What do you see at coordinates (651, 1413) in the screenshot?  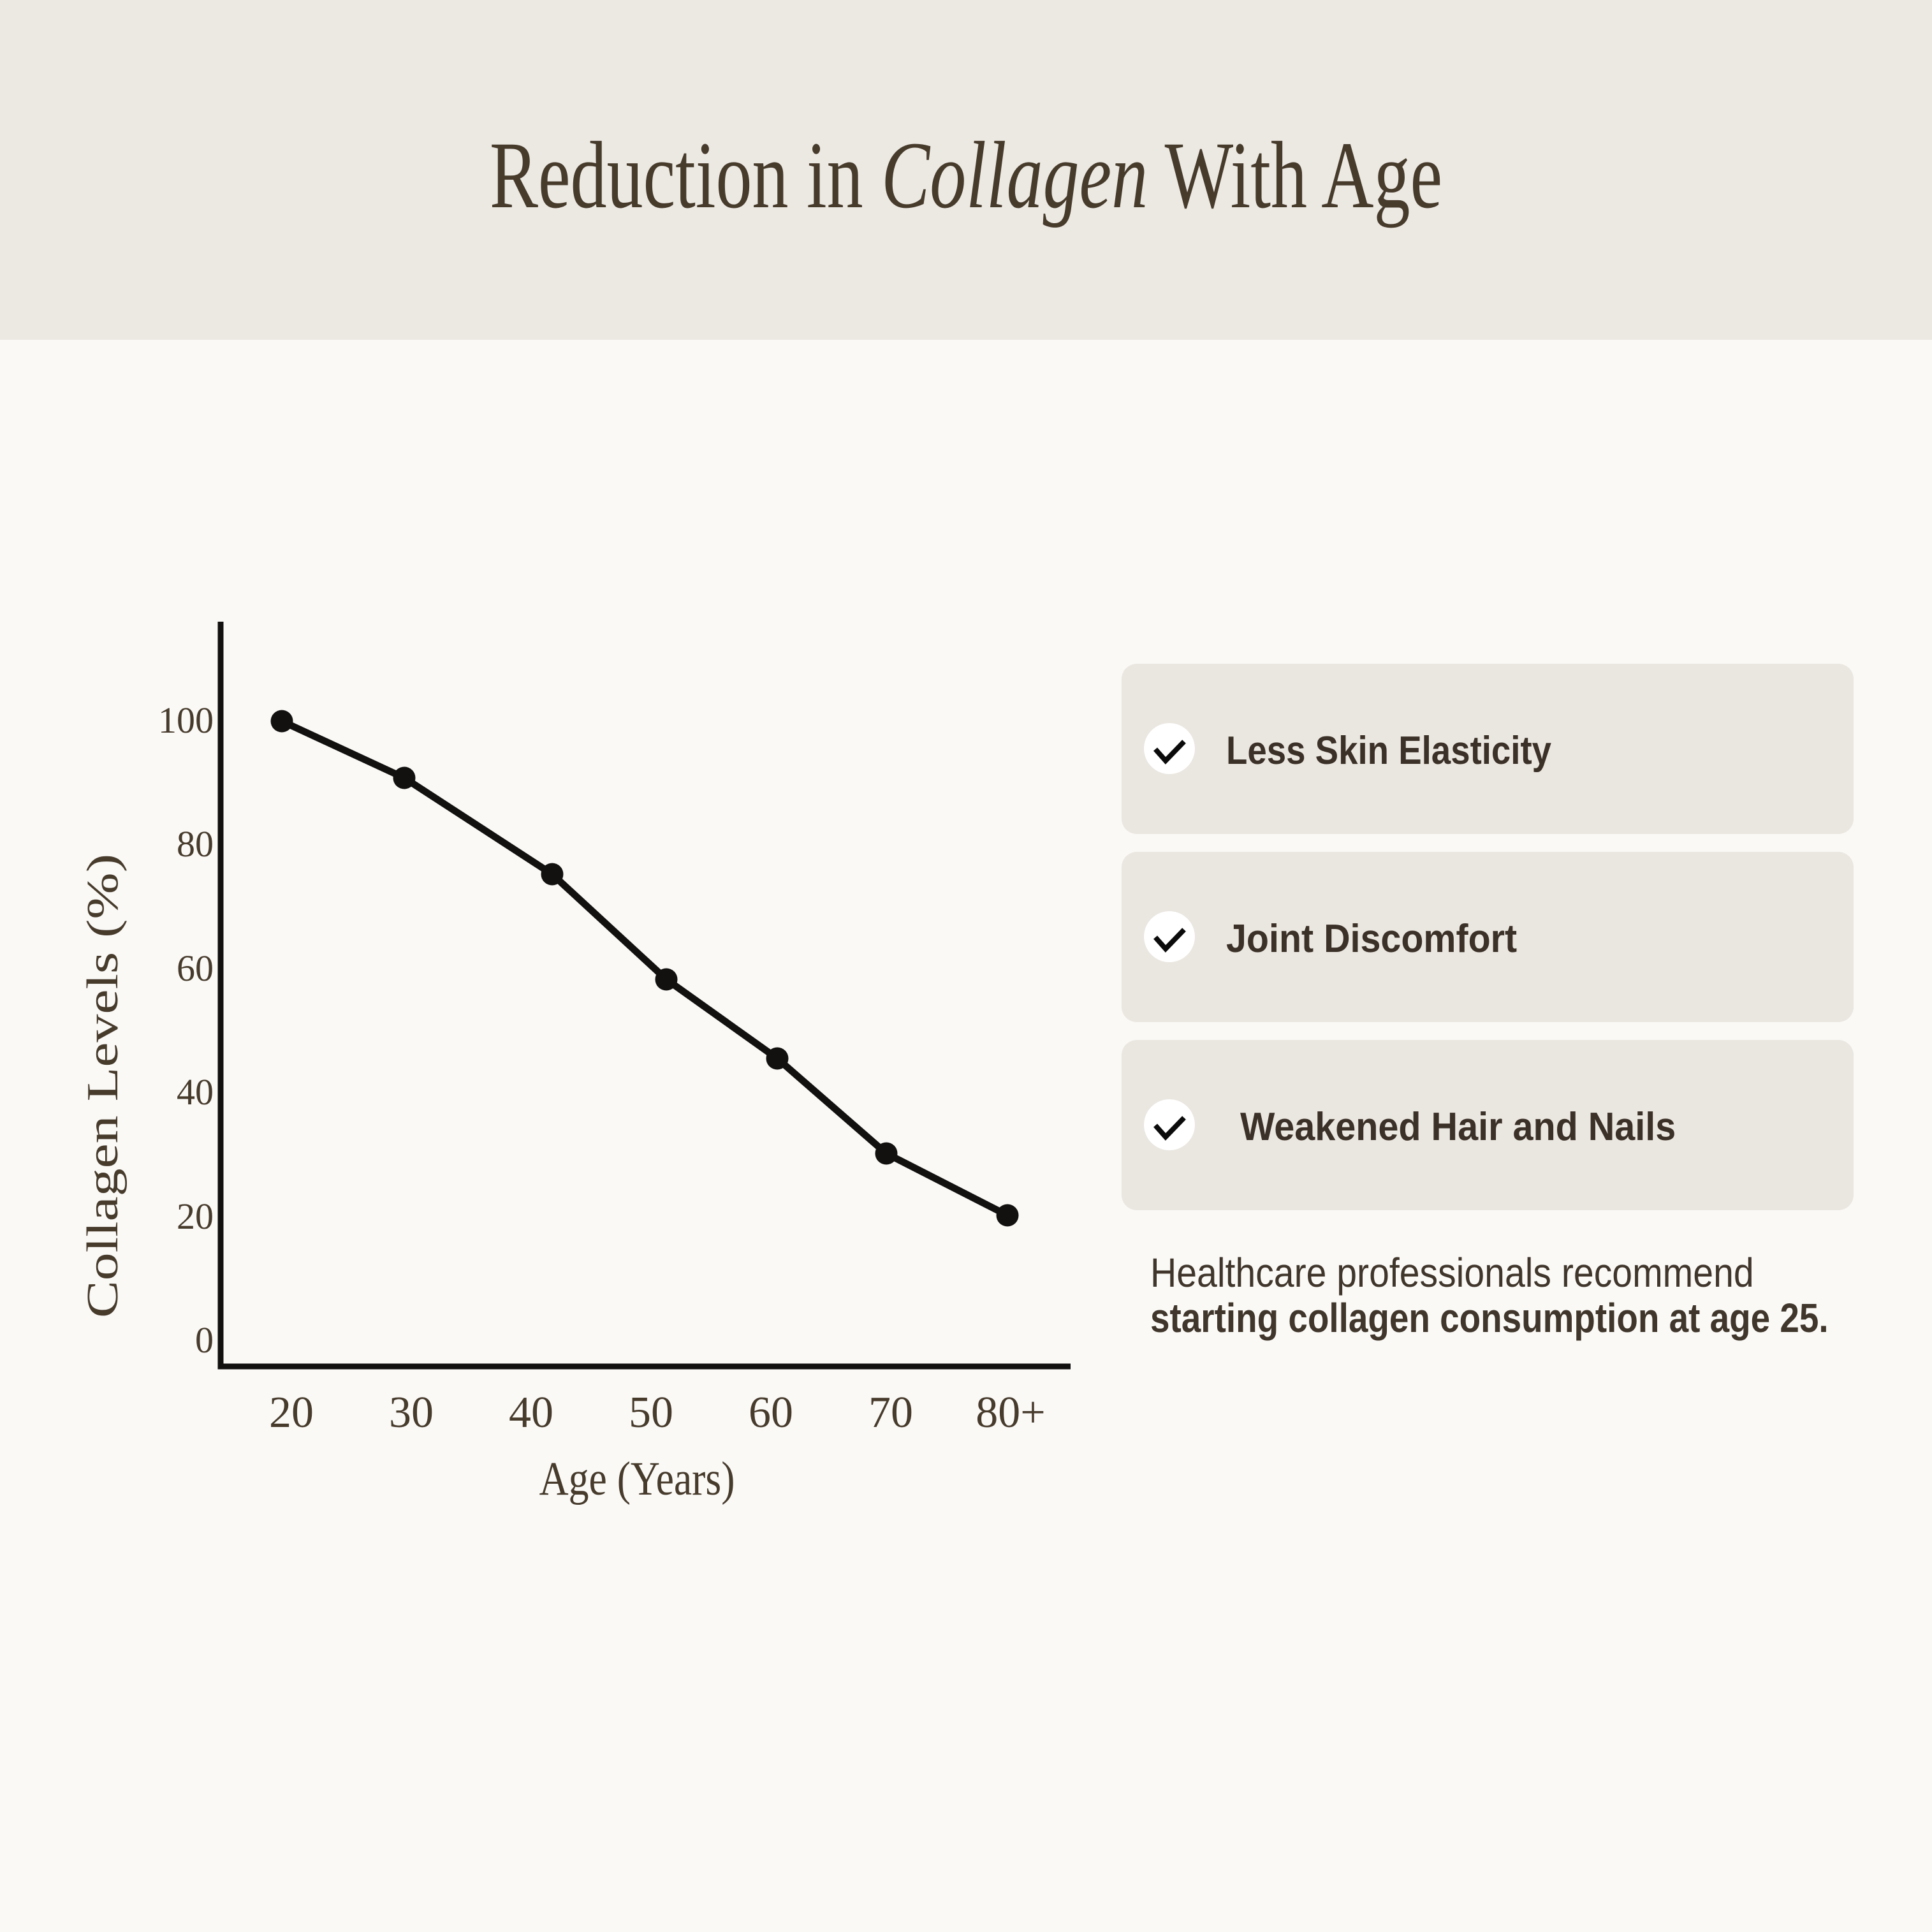 I see `svg-text: 50` at bounding box center [651, 1413].